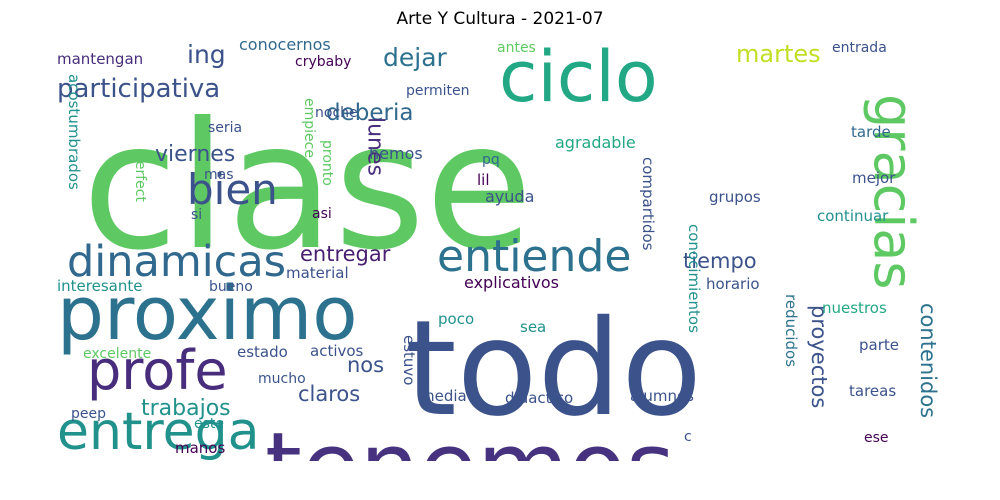 This screenshot has height=500, width=1000. What do you see at coordinates (438, 91) in the screenshot?
I see `word-permiten: permiten` at bounding box center [438, 91].